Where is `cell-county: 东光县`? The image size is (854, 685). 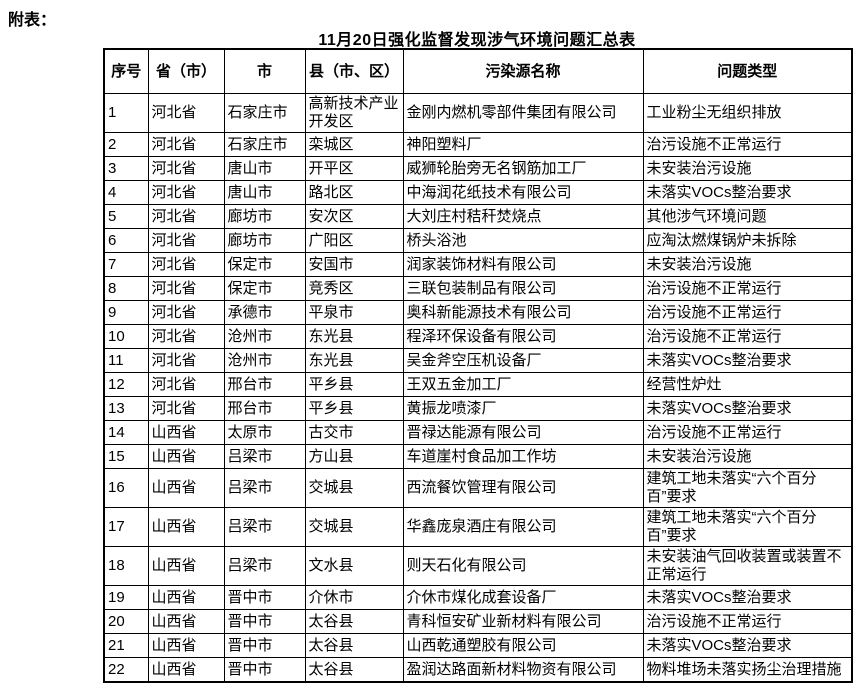 cell-county: 东光县 is located at coordinates (354, 336).